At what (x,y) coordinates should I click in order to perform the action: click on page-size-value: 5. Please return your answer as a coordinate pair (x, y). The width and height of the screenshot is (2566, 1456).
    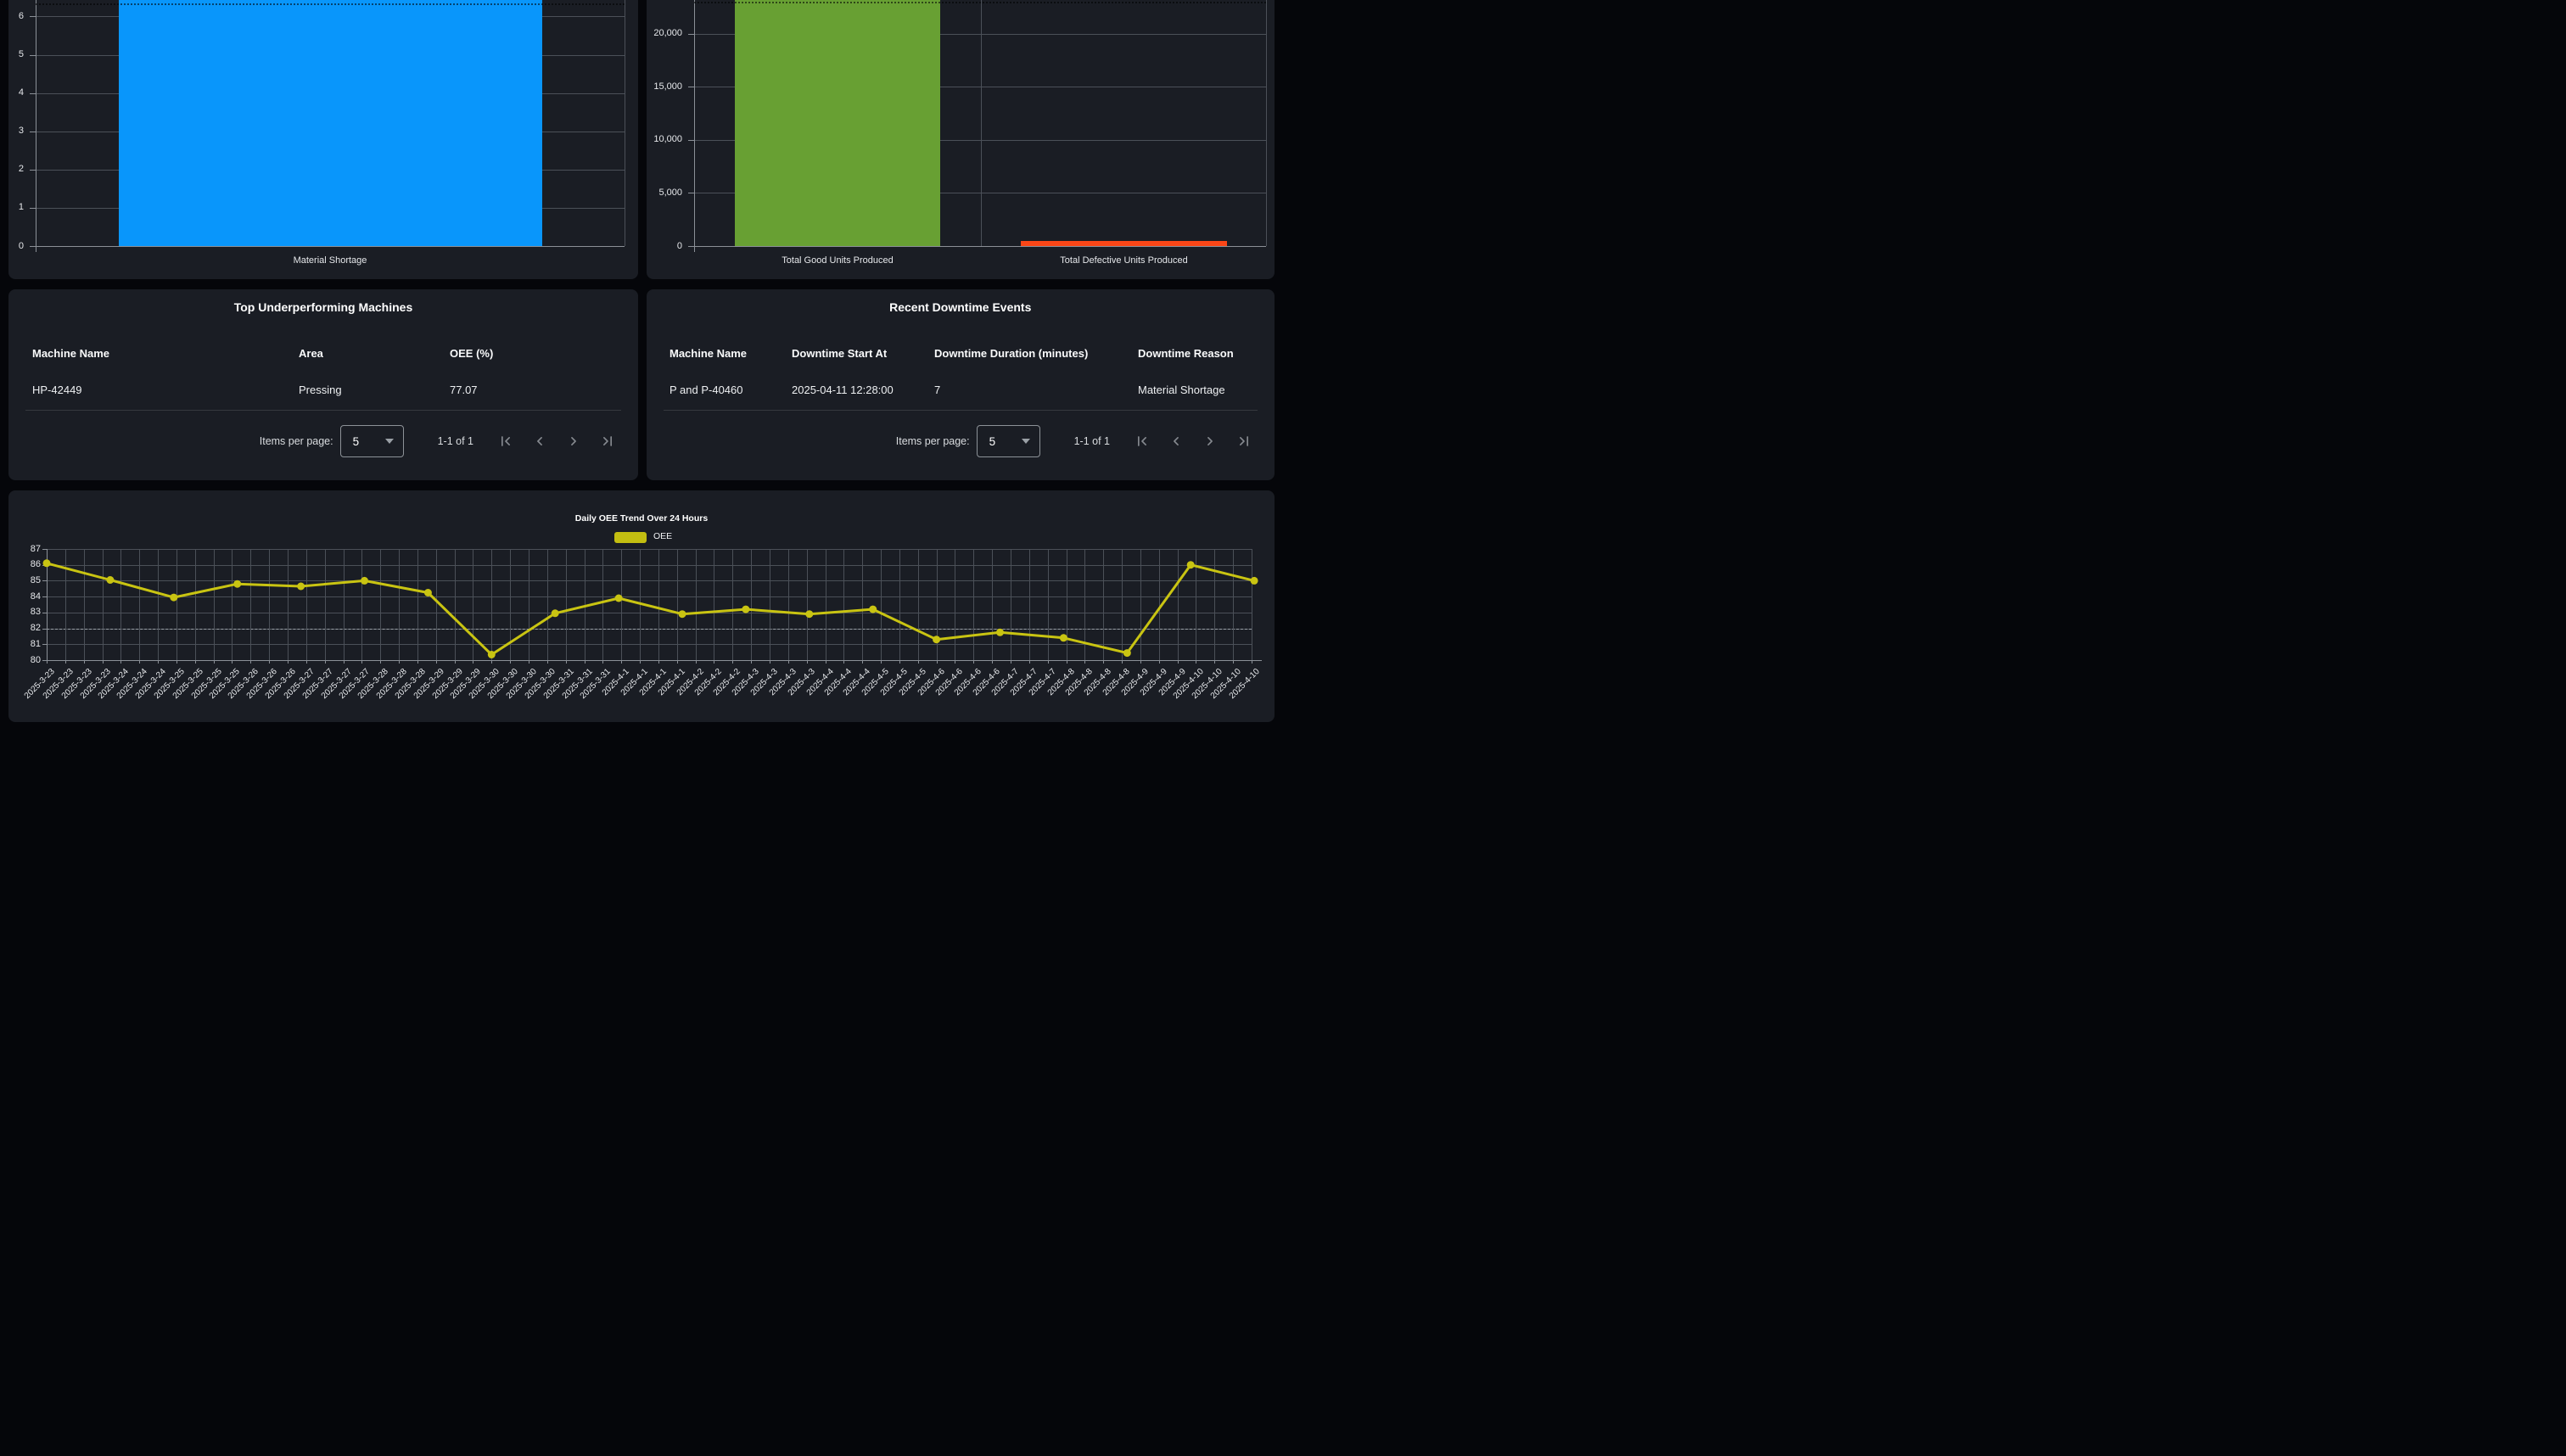
    Looking at the image, I should click on (356, 441).